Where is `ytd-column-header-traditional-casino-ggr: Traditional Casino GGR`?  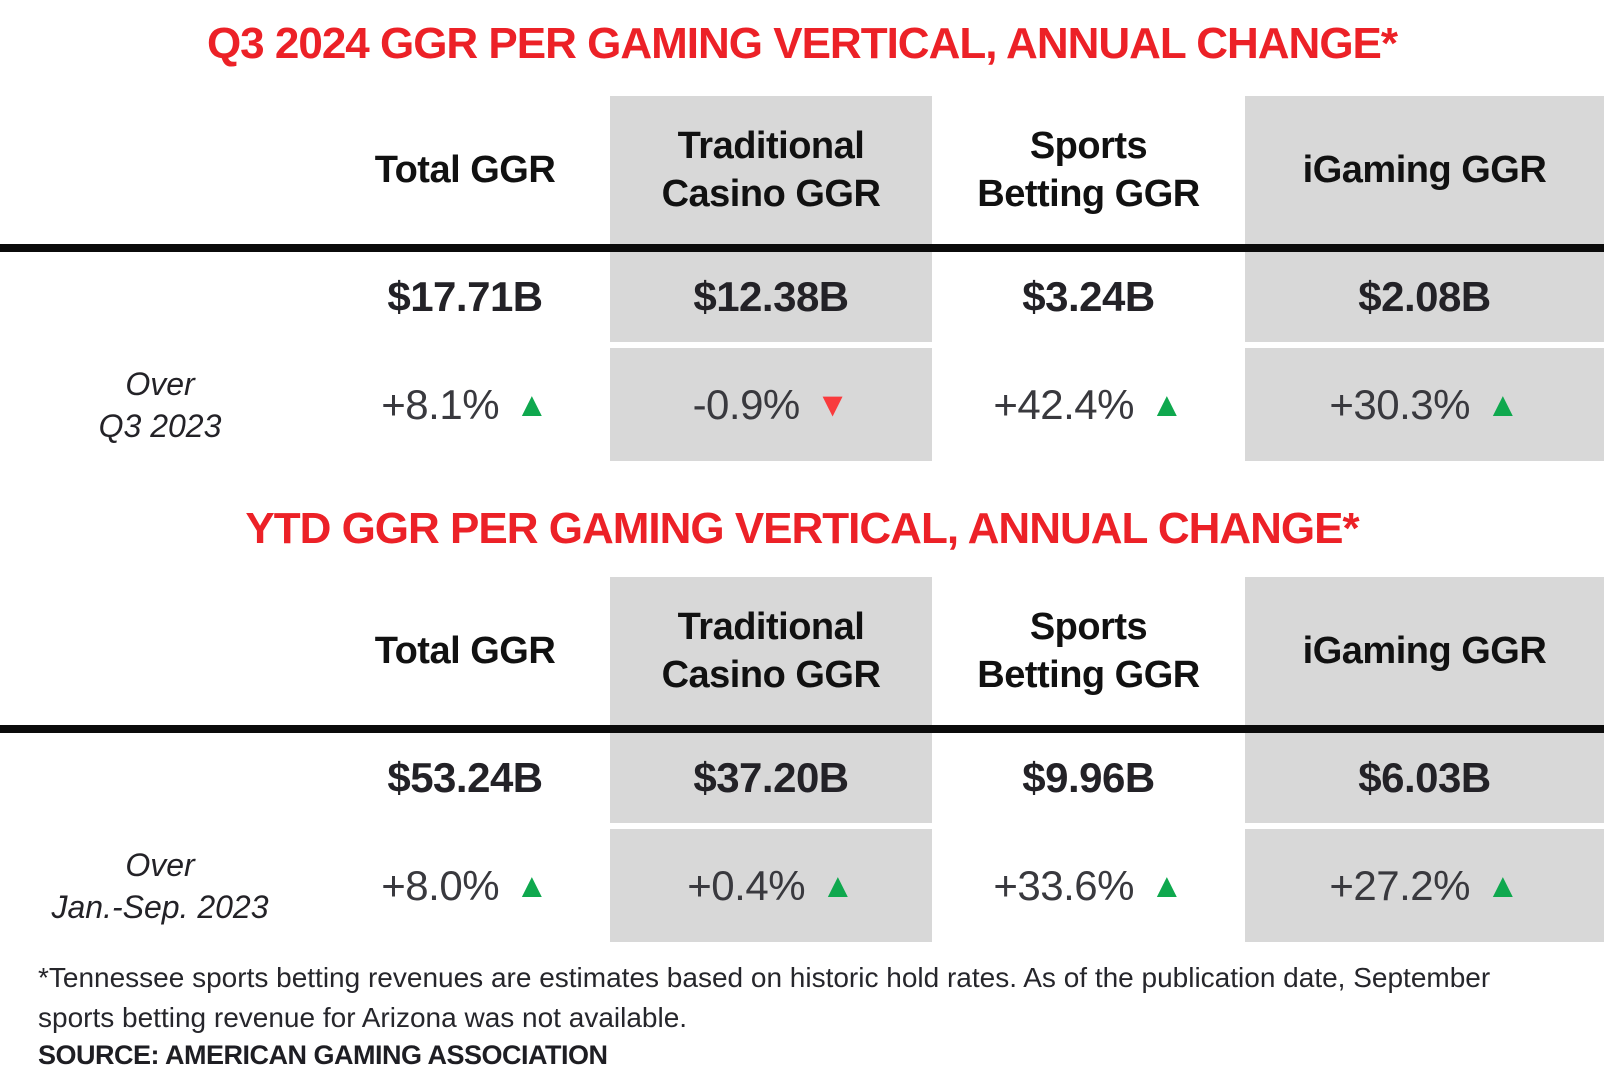
ytd-column-header-traditional-casino-ggr: Traditional Casino GGR is located at coordinates (771, 651).